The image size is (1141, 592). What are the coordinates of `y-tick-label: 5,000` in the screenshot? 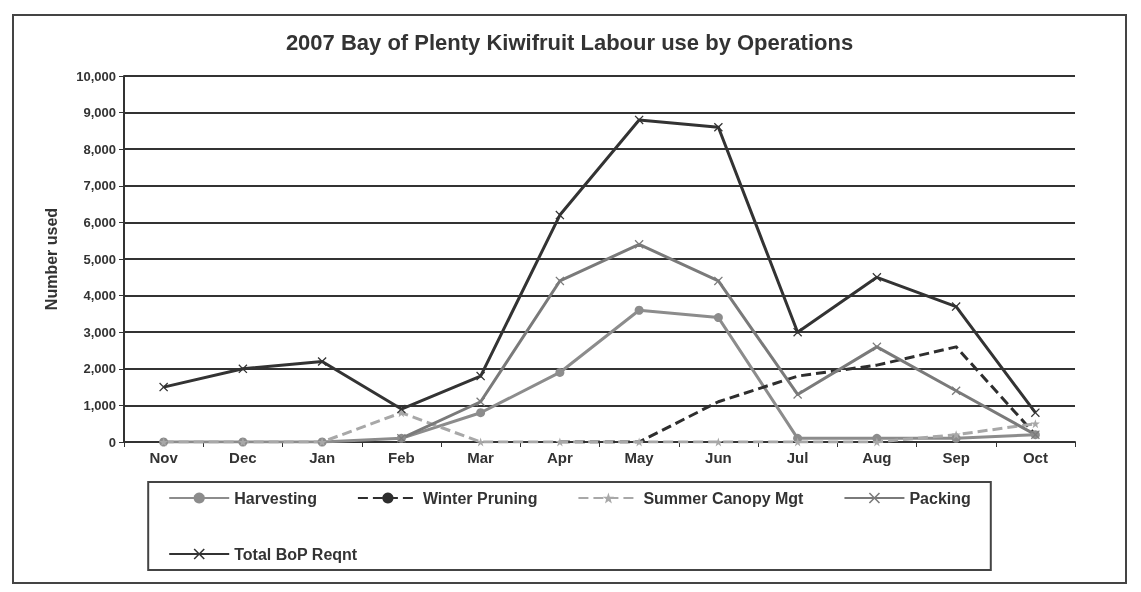 It's located at (99, 259).